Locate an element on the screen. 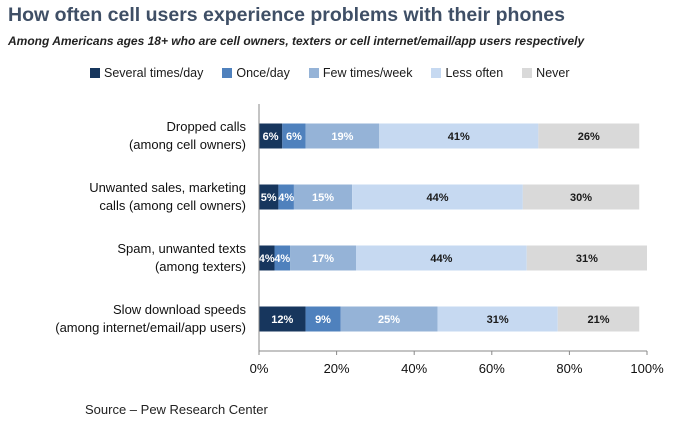 The image size is (684, 429). category-label: (among texters) is located at coordinates (200, 266).